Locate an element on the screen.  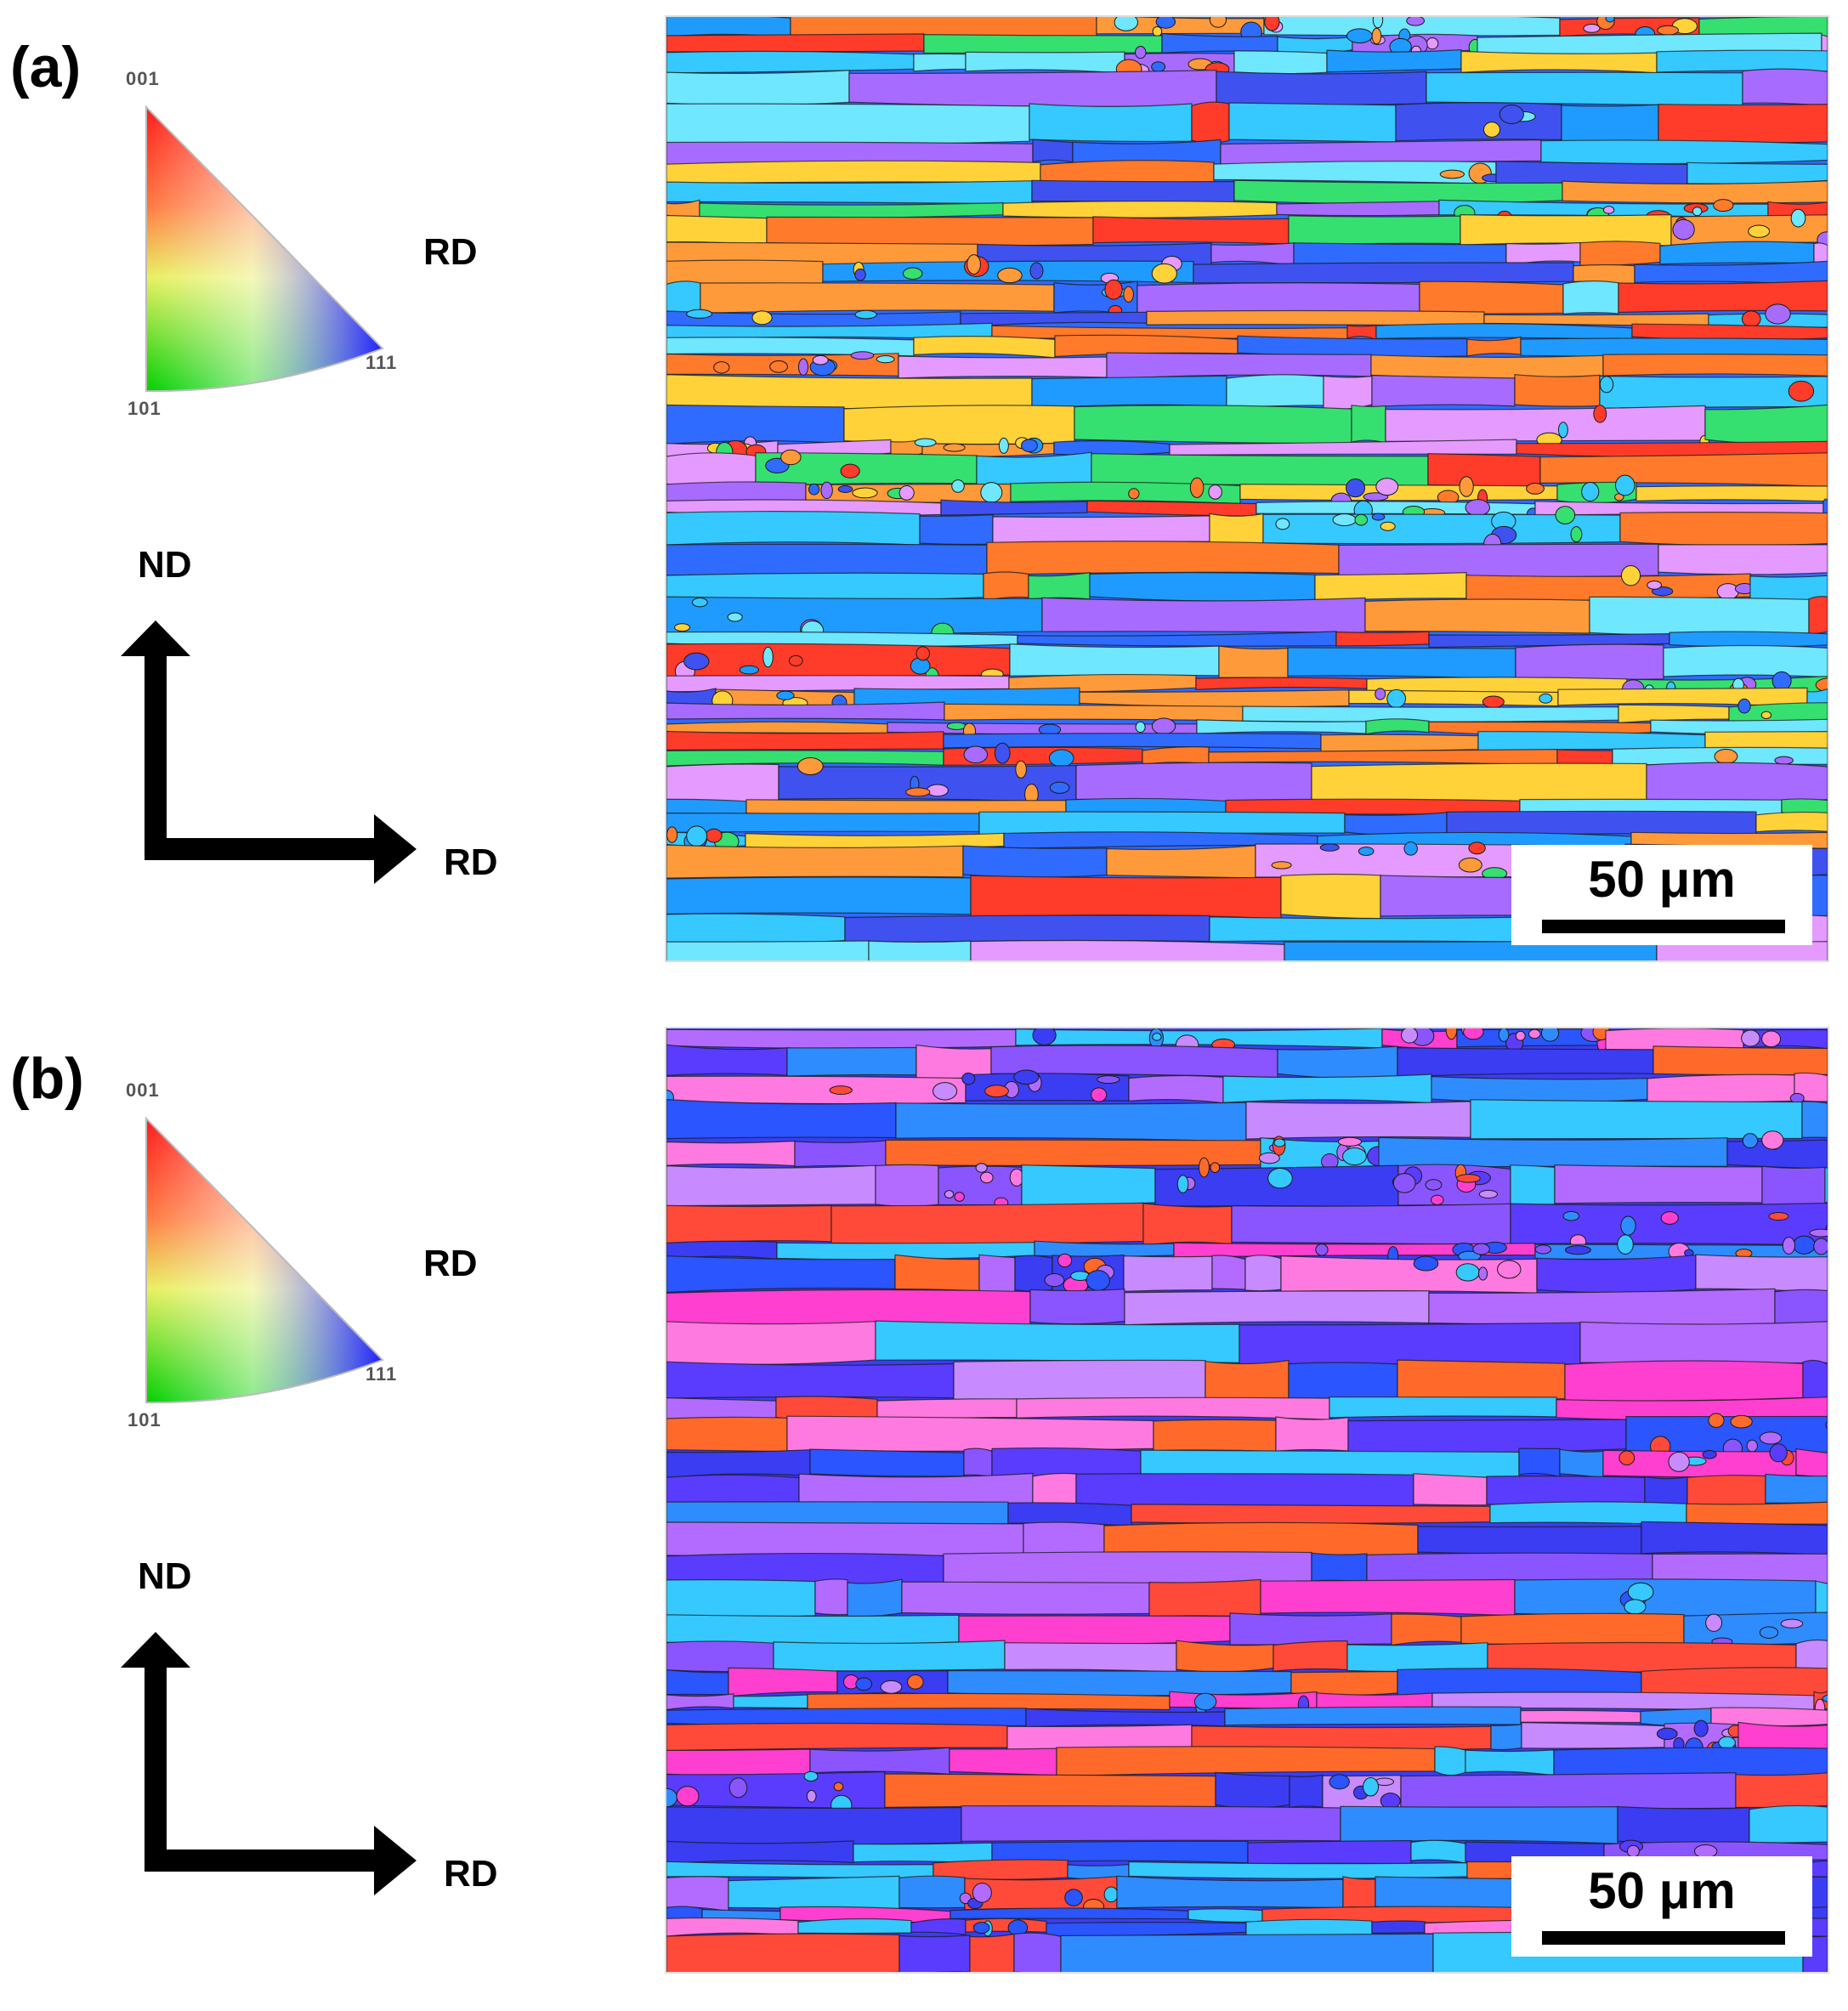
panel-label: (a) is located at coordinates (46, 67).